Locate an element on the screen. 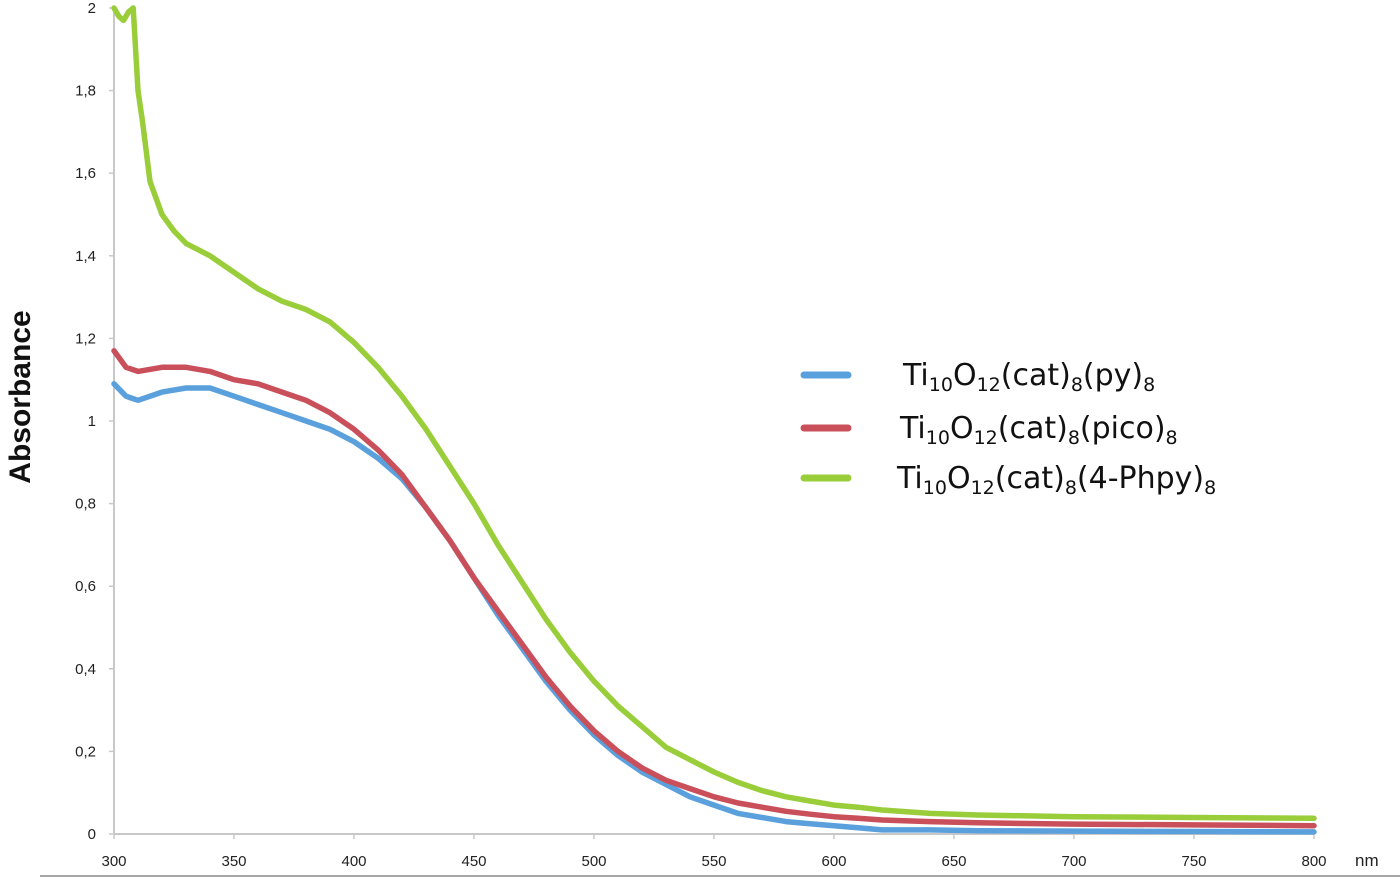 Image resolution: width=1400 pixels, height=879 pixels. x-axis-unit-label: nm is located at coordinates (1367, 860).